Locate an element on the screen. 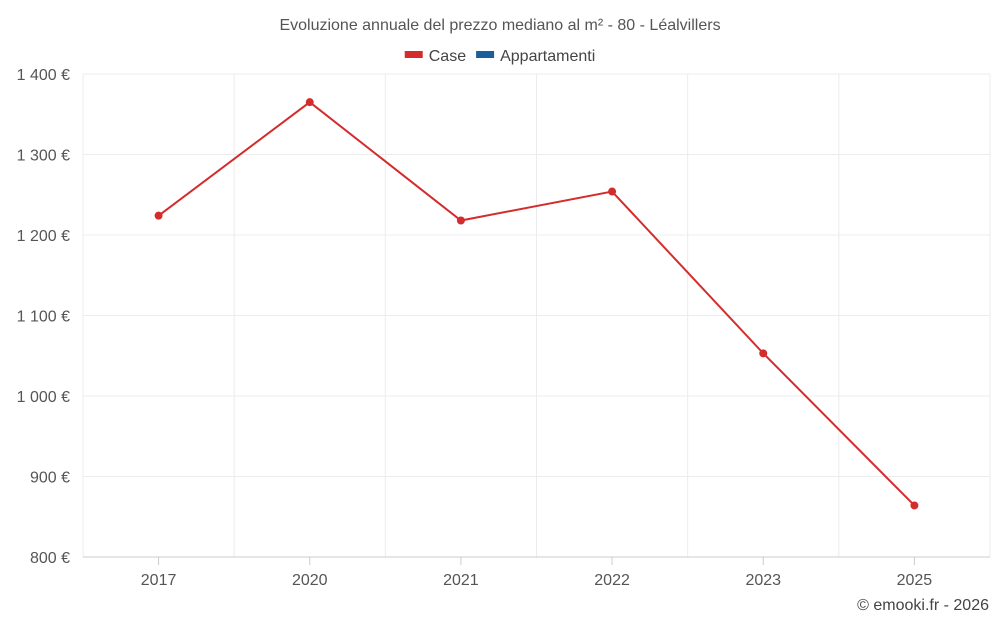 The width and height of the screenshot is (1000, 625). legend-swatch-appartamenti is located at coordinates (485, 54).